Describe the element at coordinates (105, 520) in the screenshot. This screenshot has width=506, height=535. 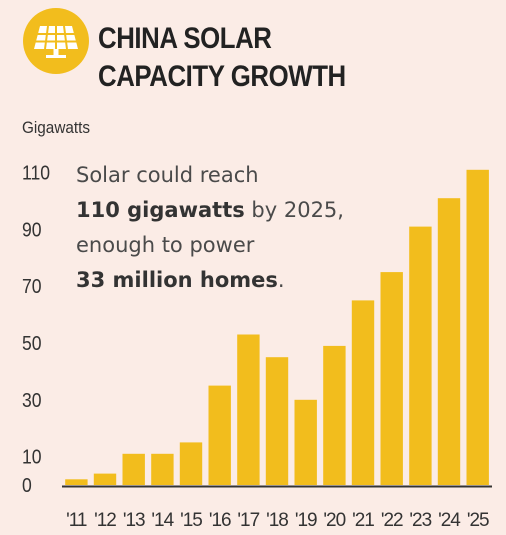
I see `x-tick-label: '12` at that location.